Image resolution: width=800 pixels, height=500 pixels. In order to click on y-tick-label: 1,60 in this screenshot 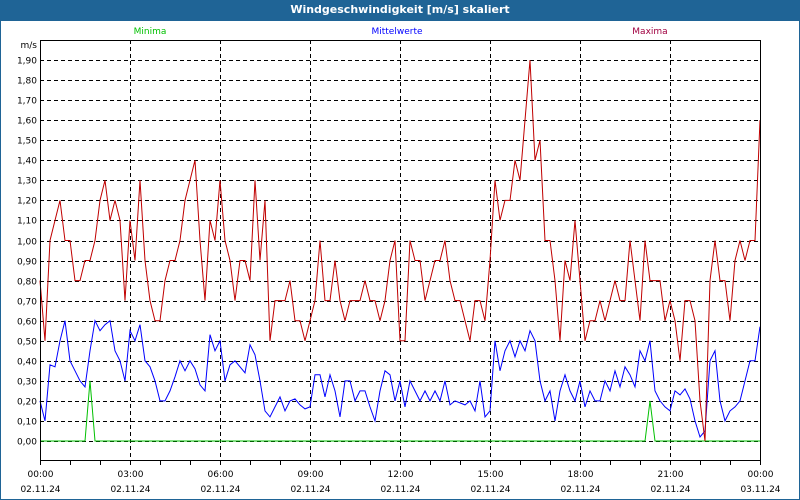, I will do `click(27, 122)`.